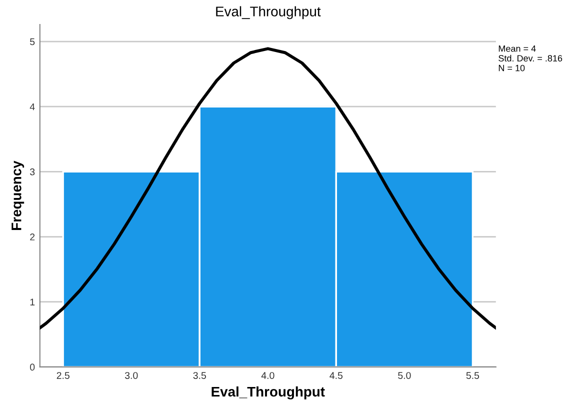 The height and width of the screenshot is (410, 570). Describe the element at coordinates (18, 195) in the screenshot. I see `y-axis-title: Frequency` at that location.